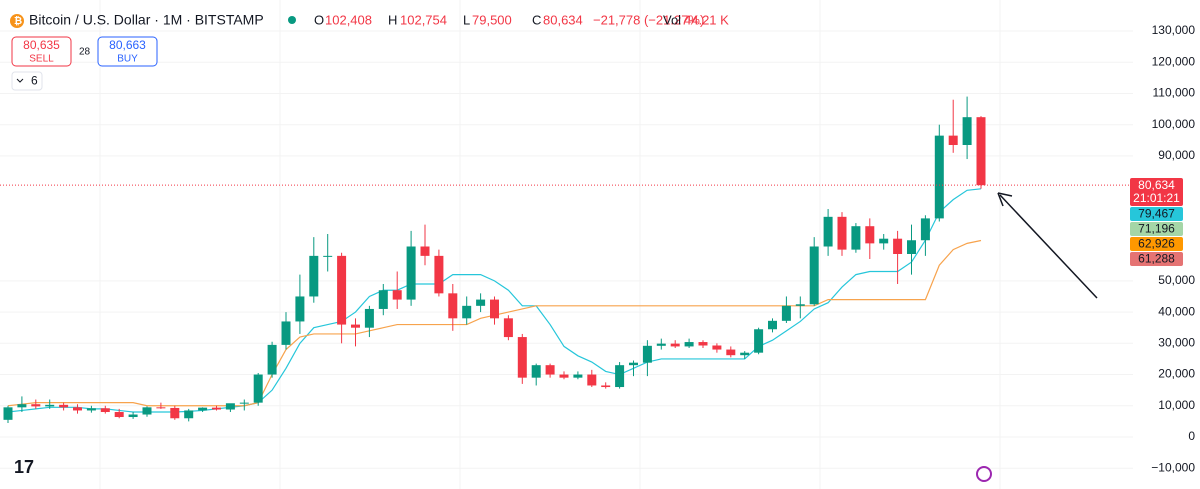  What do you see at coordinates (146, 20) in the screenshot?
I see `symbol-title: Bitcoin / U.S. Dollar · 1M · BITSTAMP` at bounding box center [146, 20].